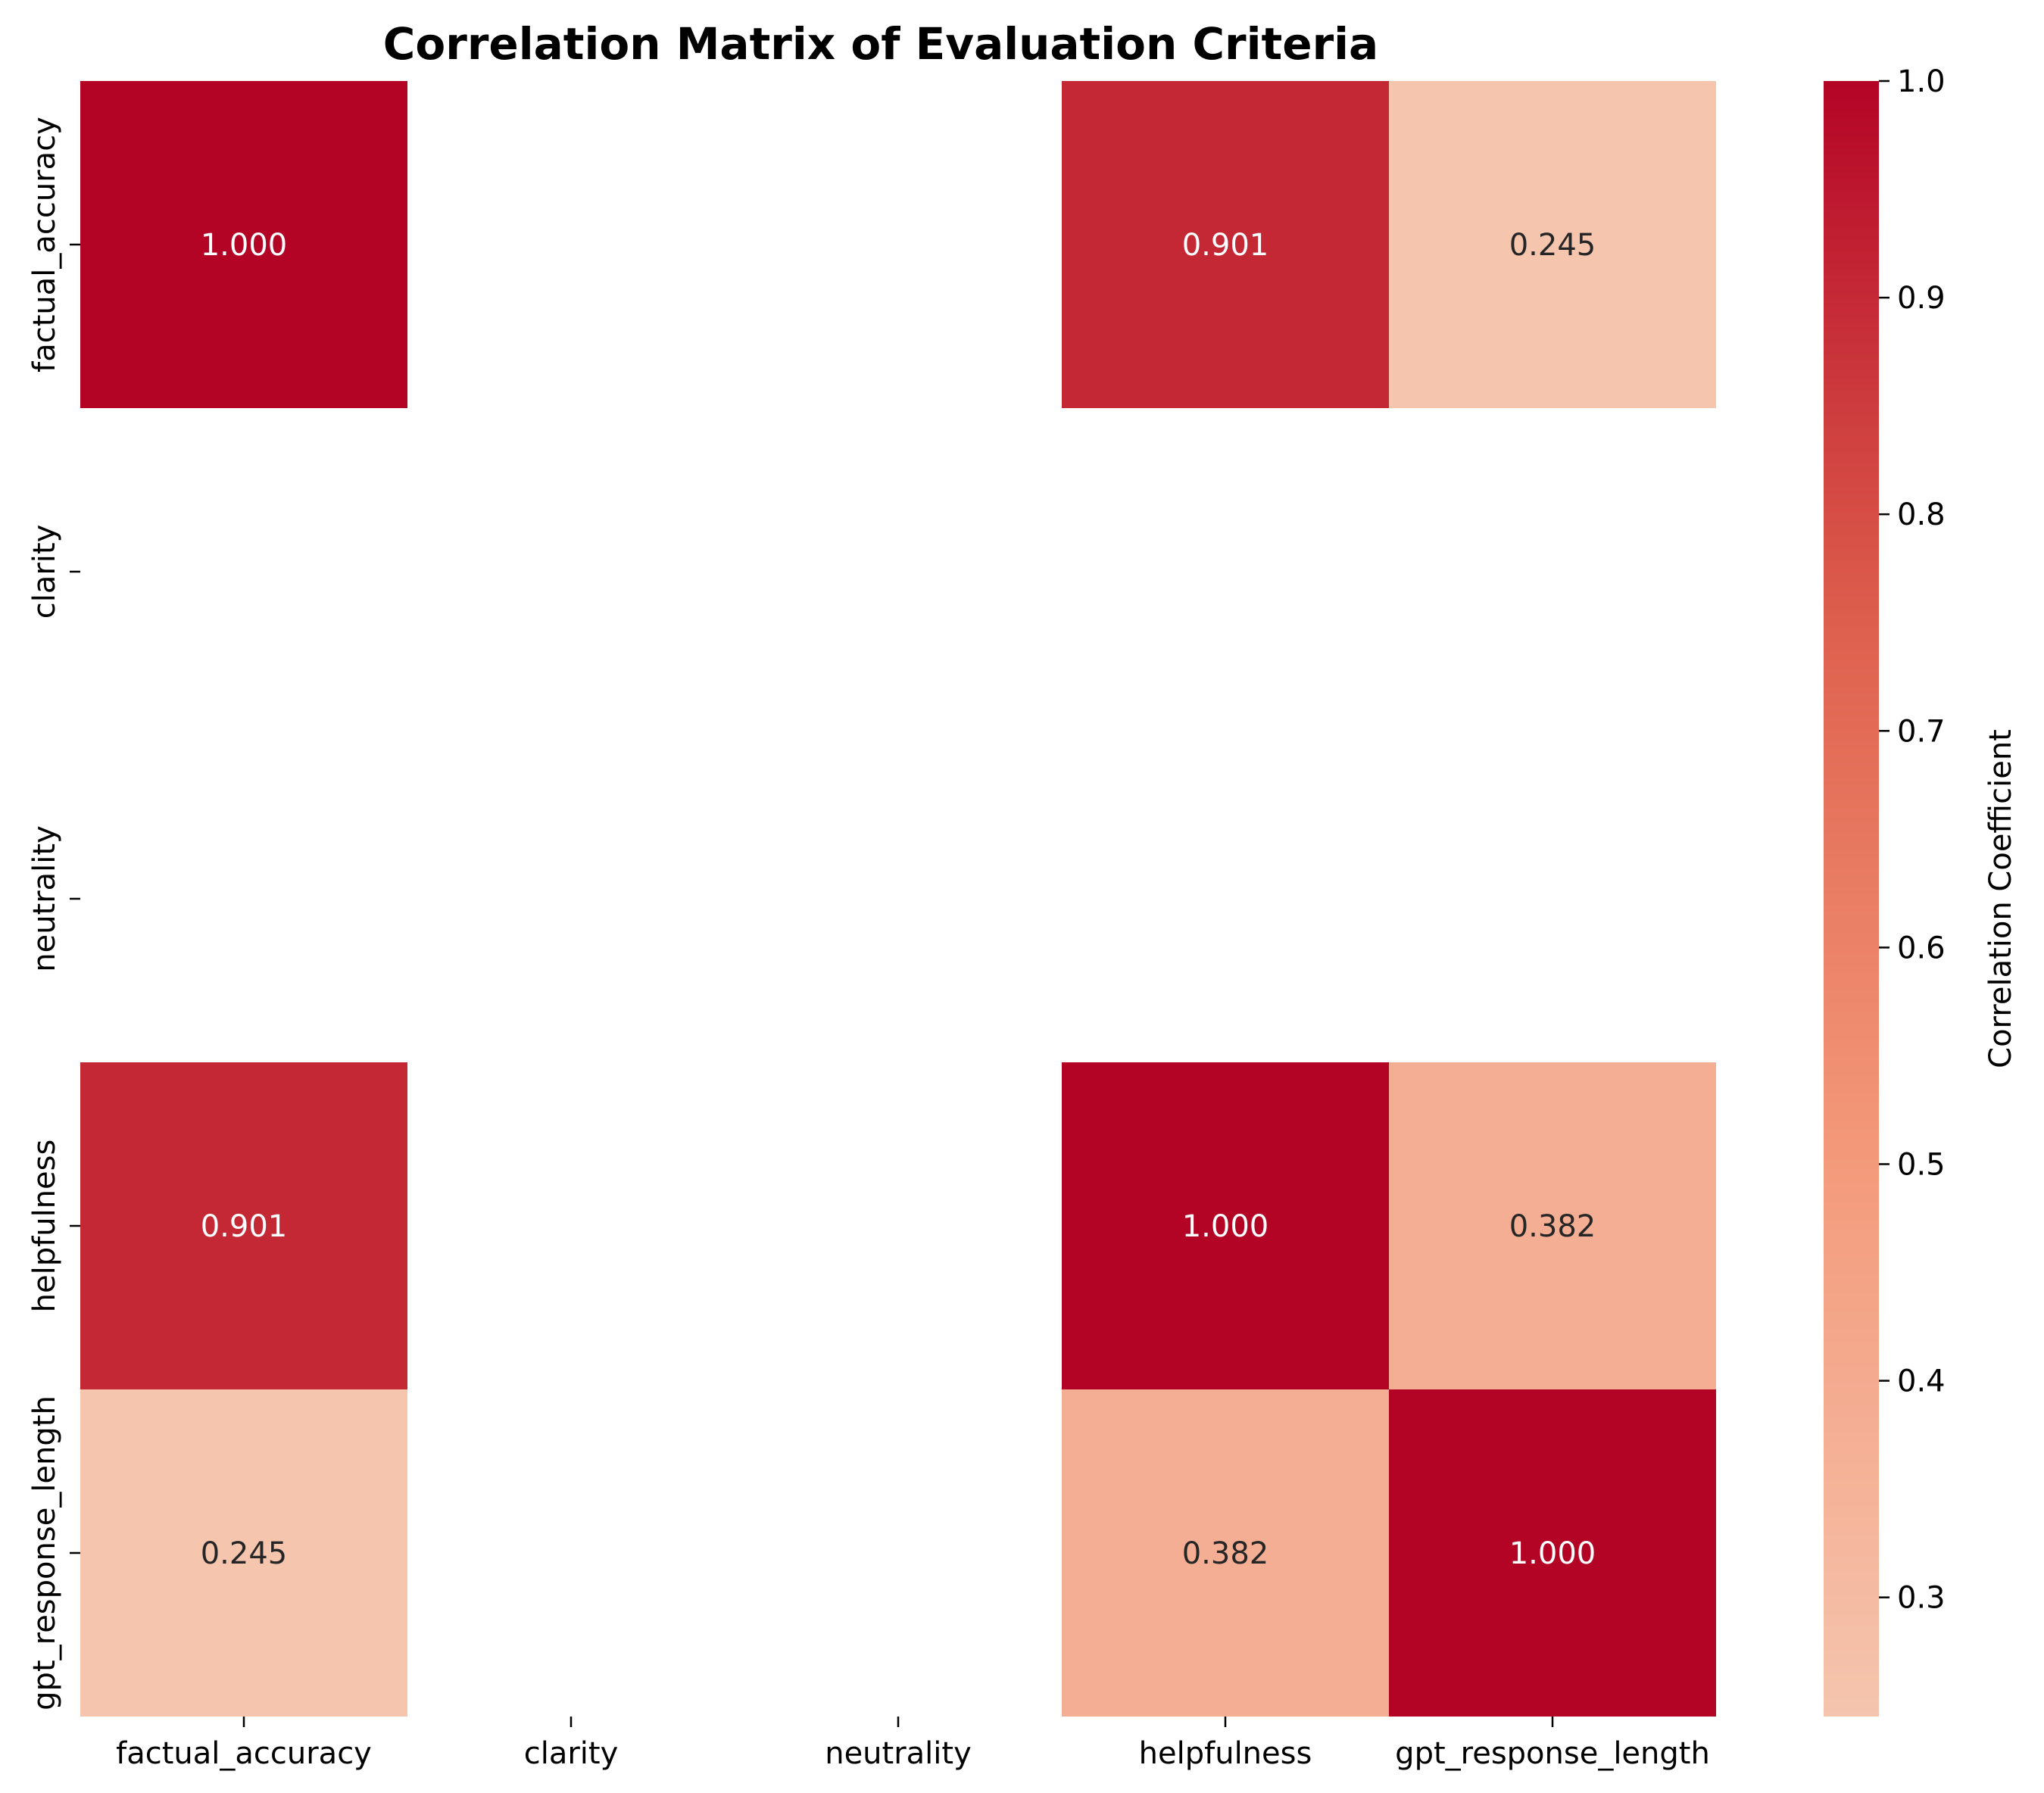 This screenshot has height=1793, width=2044. I want to click on x-tick-label: clarity, so click(571, 1753).